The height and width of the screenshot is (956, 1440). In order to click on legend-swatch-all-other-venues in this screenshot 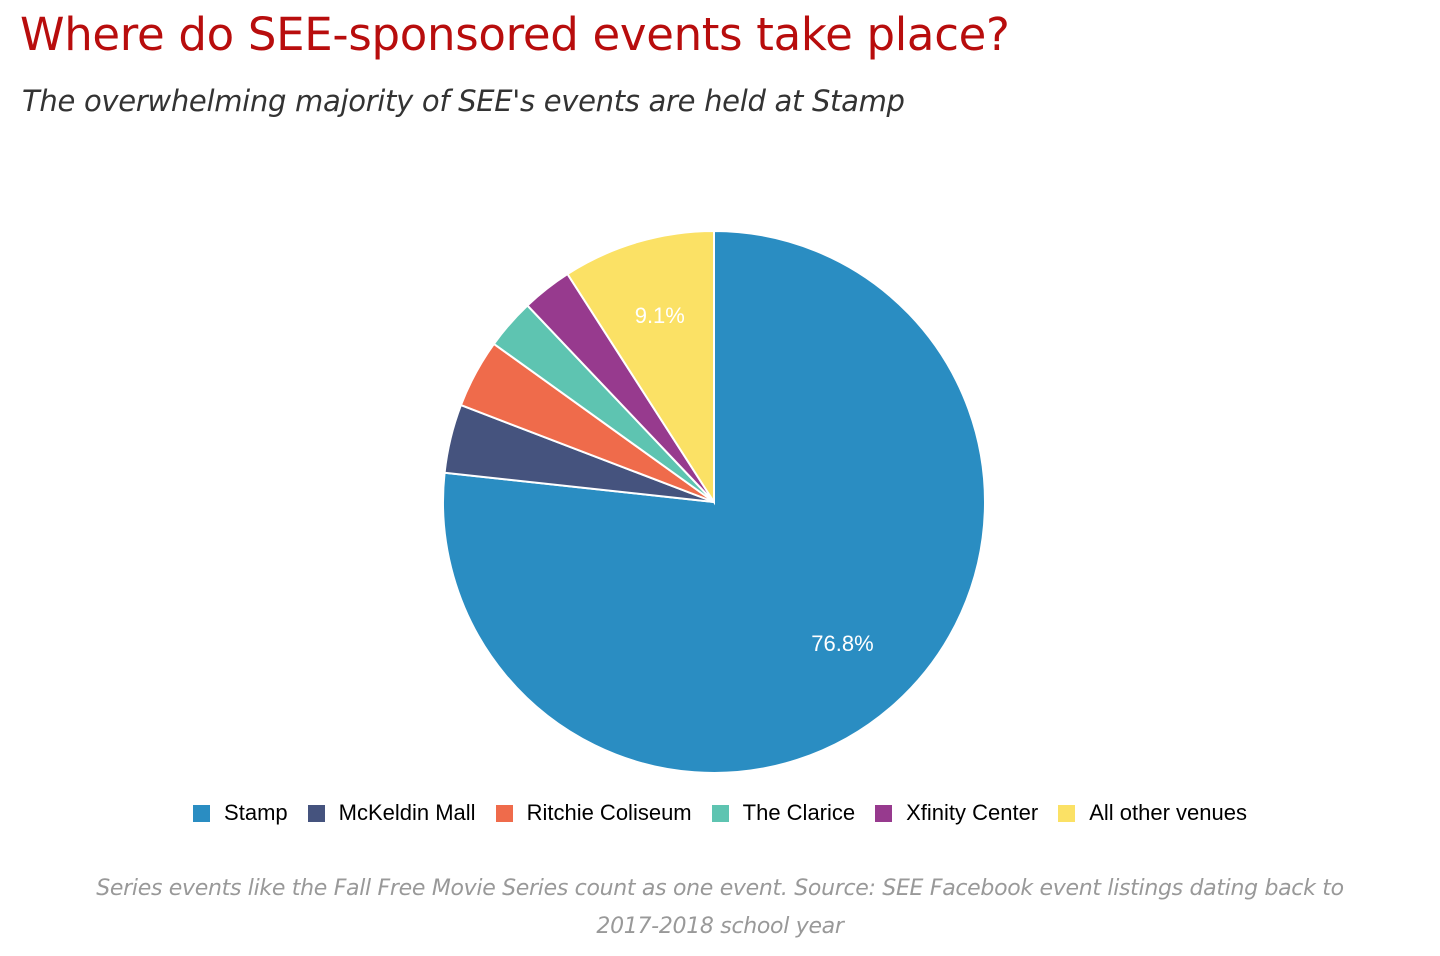, I will do `click(1067, 813)`.